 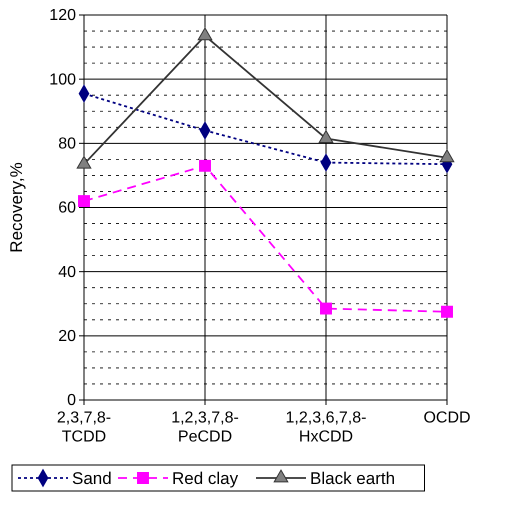 What do you see at coordinates (447, 417) in the screenshot?
I see `x-tick-label: OCDD` at bounding box center [447, 417].